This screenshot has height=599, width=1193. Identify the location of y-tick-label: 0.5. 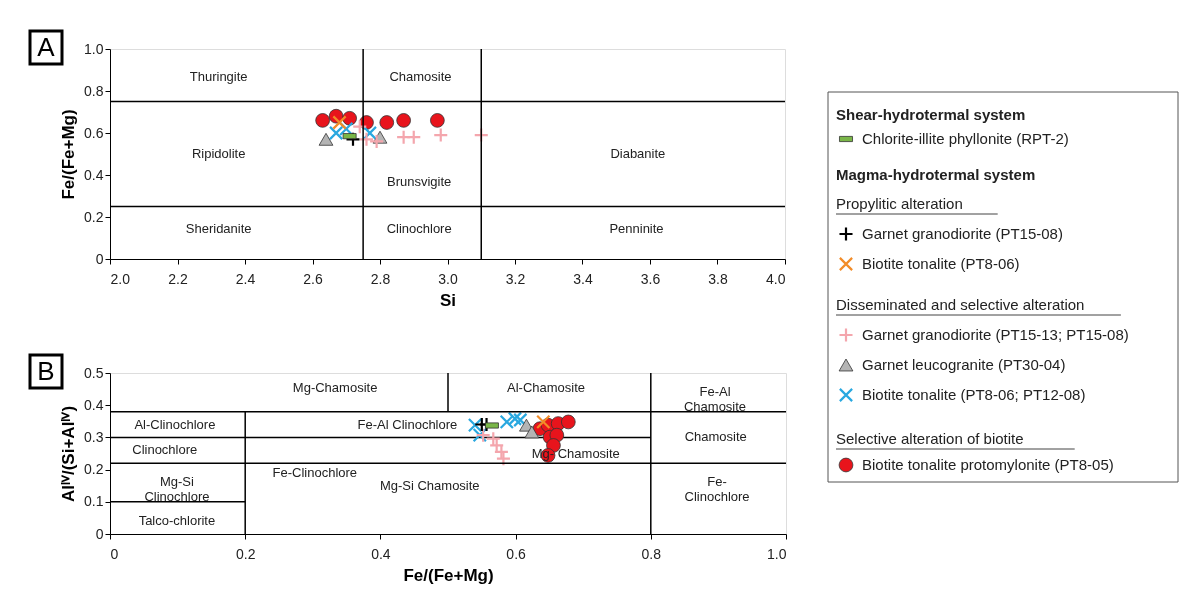
(94, 372).